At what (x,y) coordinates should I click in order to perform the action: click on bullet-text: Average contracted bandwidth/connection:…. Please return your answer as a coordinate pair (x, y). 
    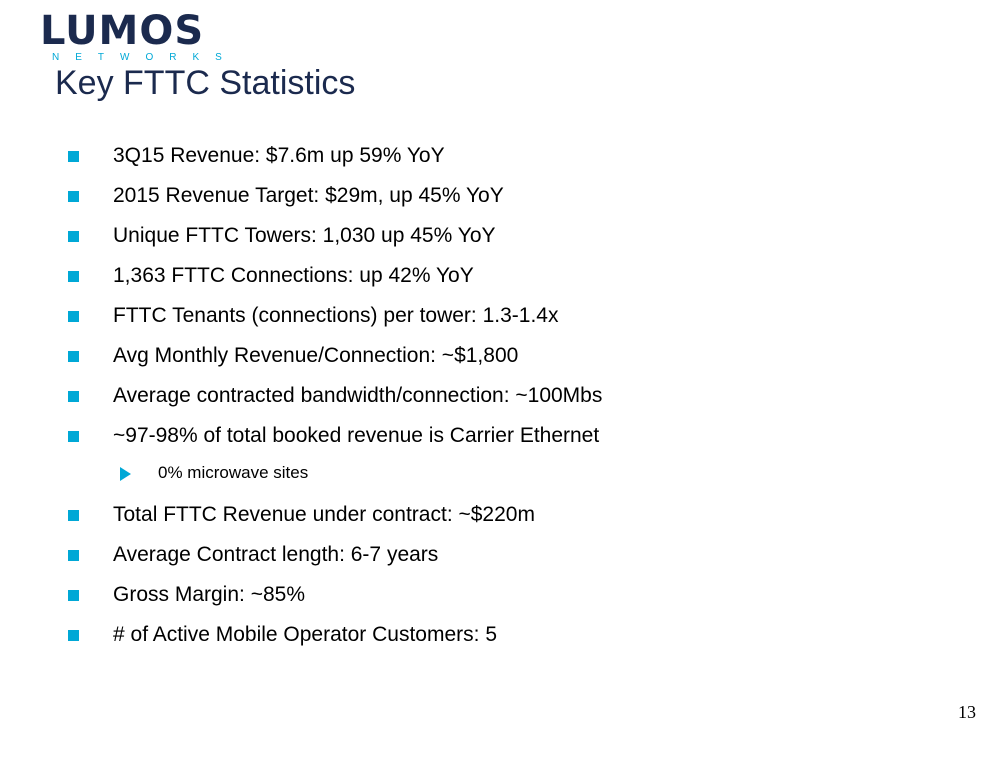
    Looking at the image, I should click on (358, 395).